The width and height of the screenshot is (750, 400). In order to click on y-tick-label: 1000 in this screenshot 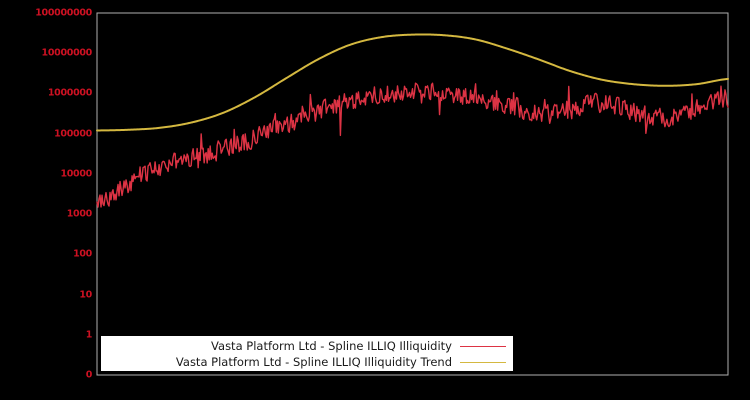, I will do `click(79, 214)`.